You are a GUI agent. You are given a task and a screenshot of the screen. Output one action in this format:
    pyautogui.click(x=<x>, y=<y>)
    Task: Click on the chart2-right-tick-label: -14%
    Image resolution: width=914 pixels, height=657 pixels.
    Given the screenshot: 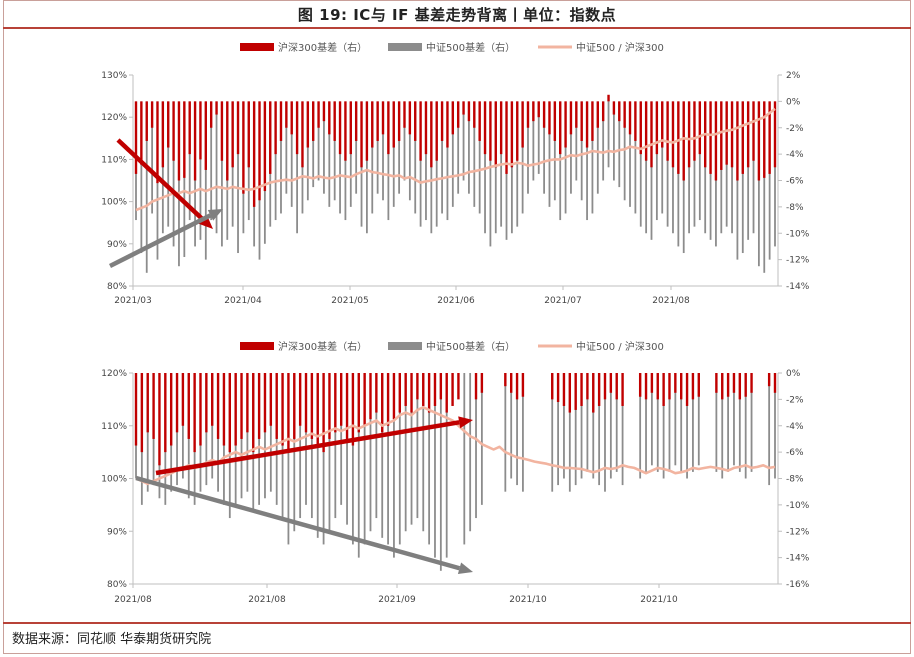 What is the action you would take?
    pyautogui.click(x=798, y=559)
    